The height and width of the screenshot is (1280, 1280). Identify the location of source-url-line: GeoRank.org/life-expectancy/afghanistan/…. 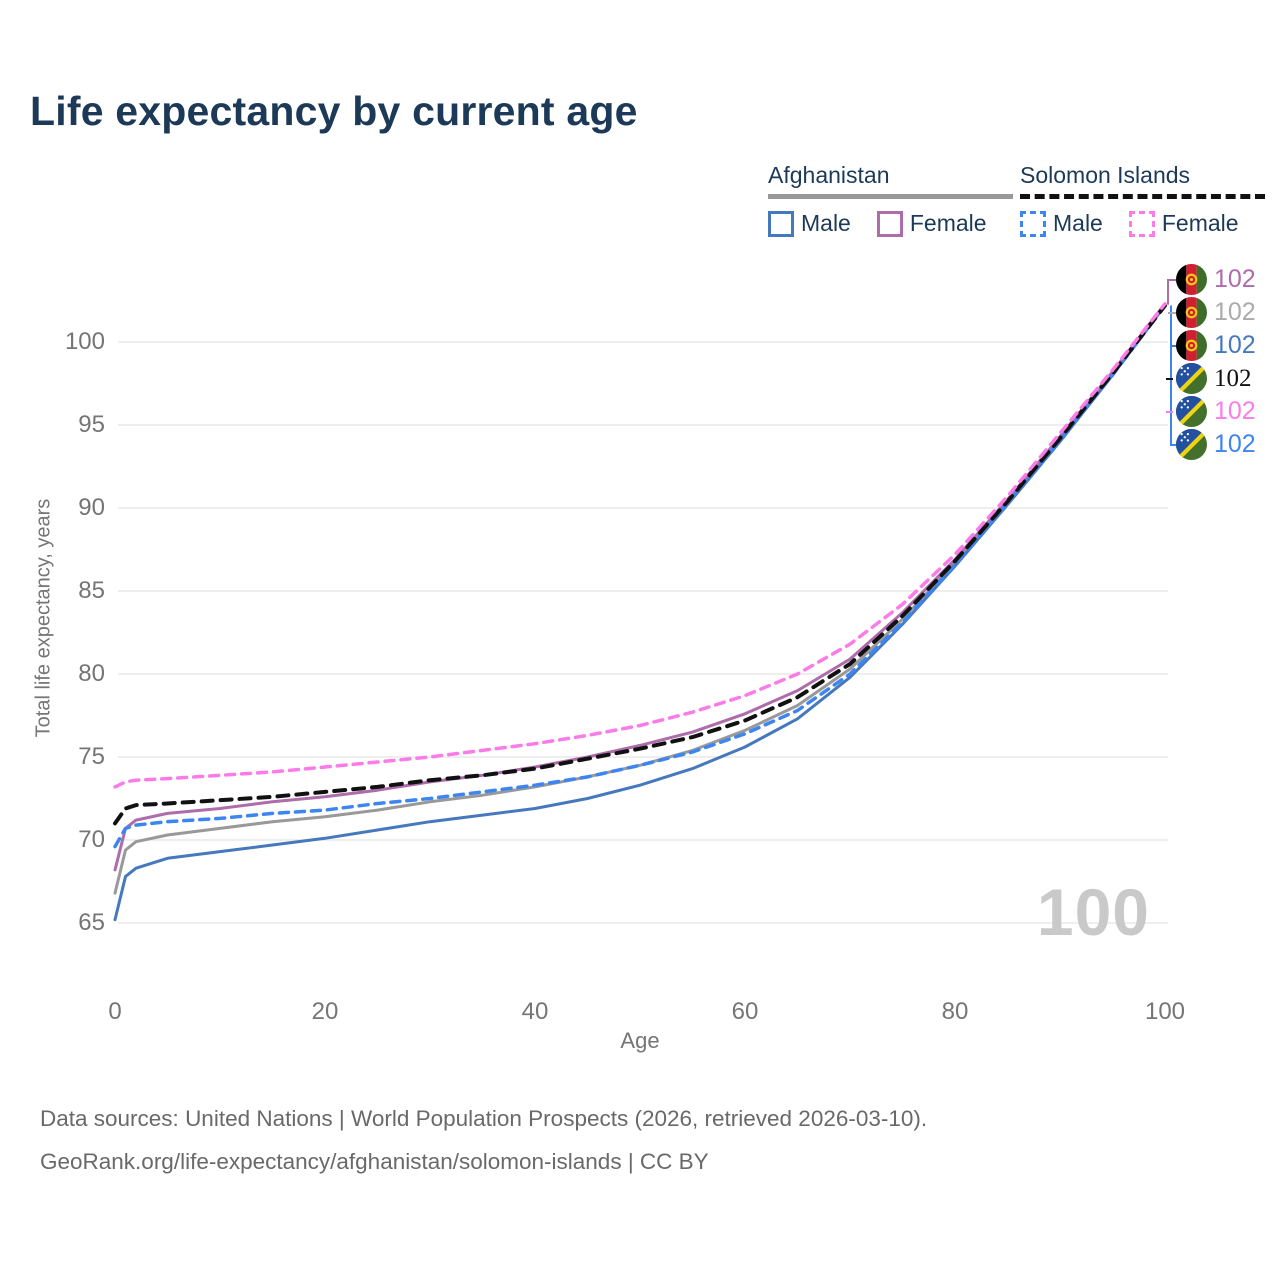
(374, 1161).